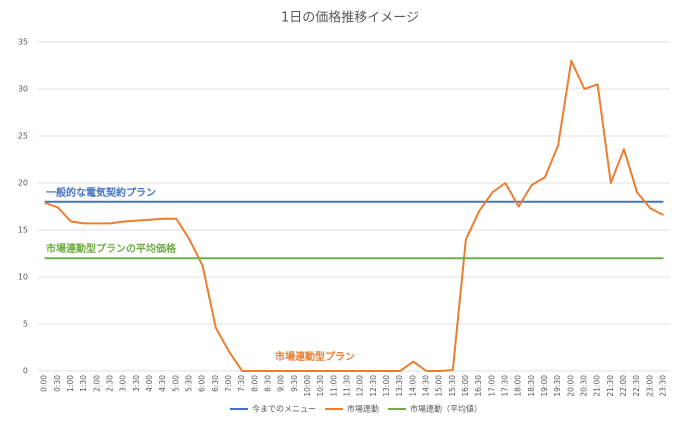 This screenshot has width=700, height=431. I want to click on annotation: 市場連動型プラン, so click(315, 356).